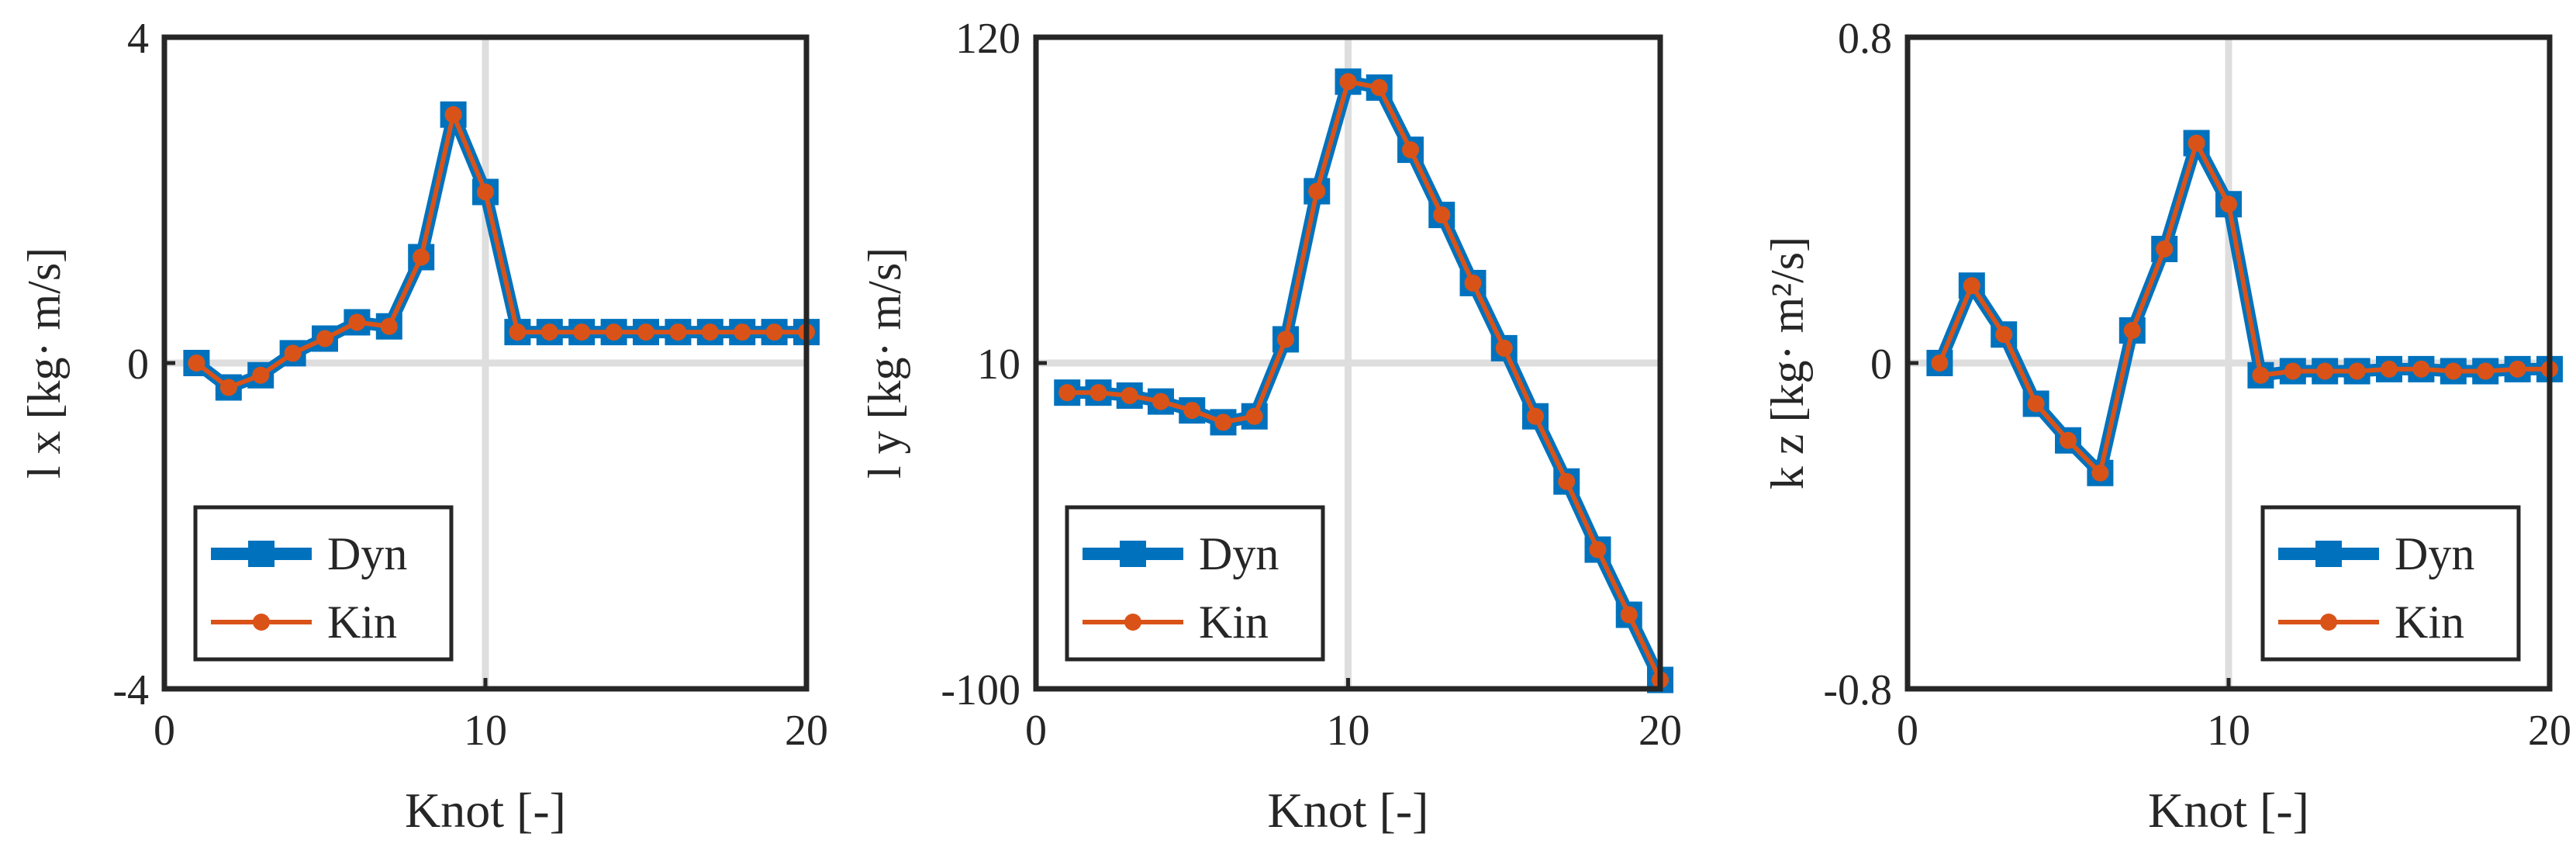 The width and height of the screenshot is (2576, 868). What do you see at coordinates (999, 365) in the screenshot?
I see `y-tick-label: 10` at bounding box center [999, 365].